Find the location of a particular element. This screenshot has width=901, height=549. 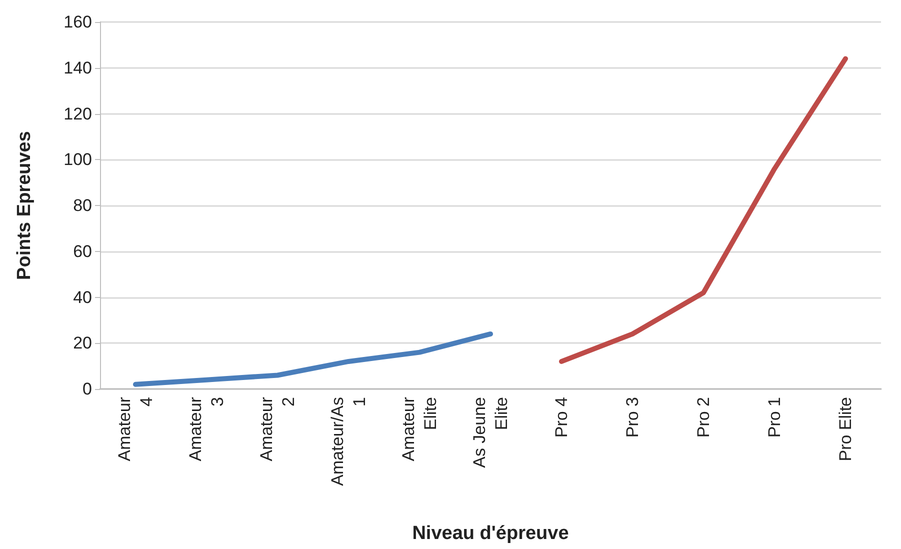

y-tick-label: 120 is located at coordinates (78, 114).